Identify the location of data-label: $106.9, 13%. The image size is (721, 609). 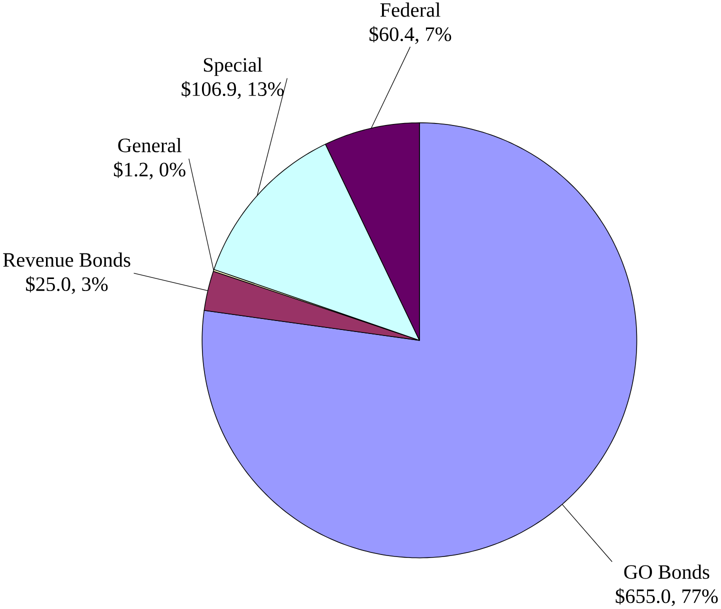
(233, 90).